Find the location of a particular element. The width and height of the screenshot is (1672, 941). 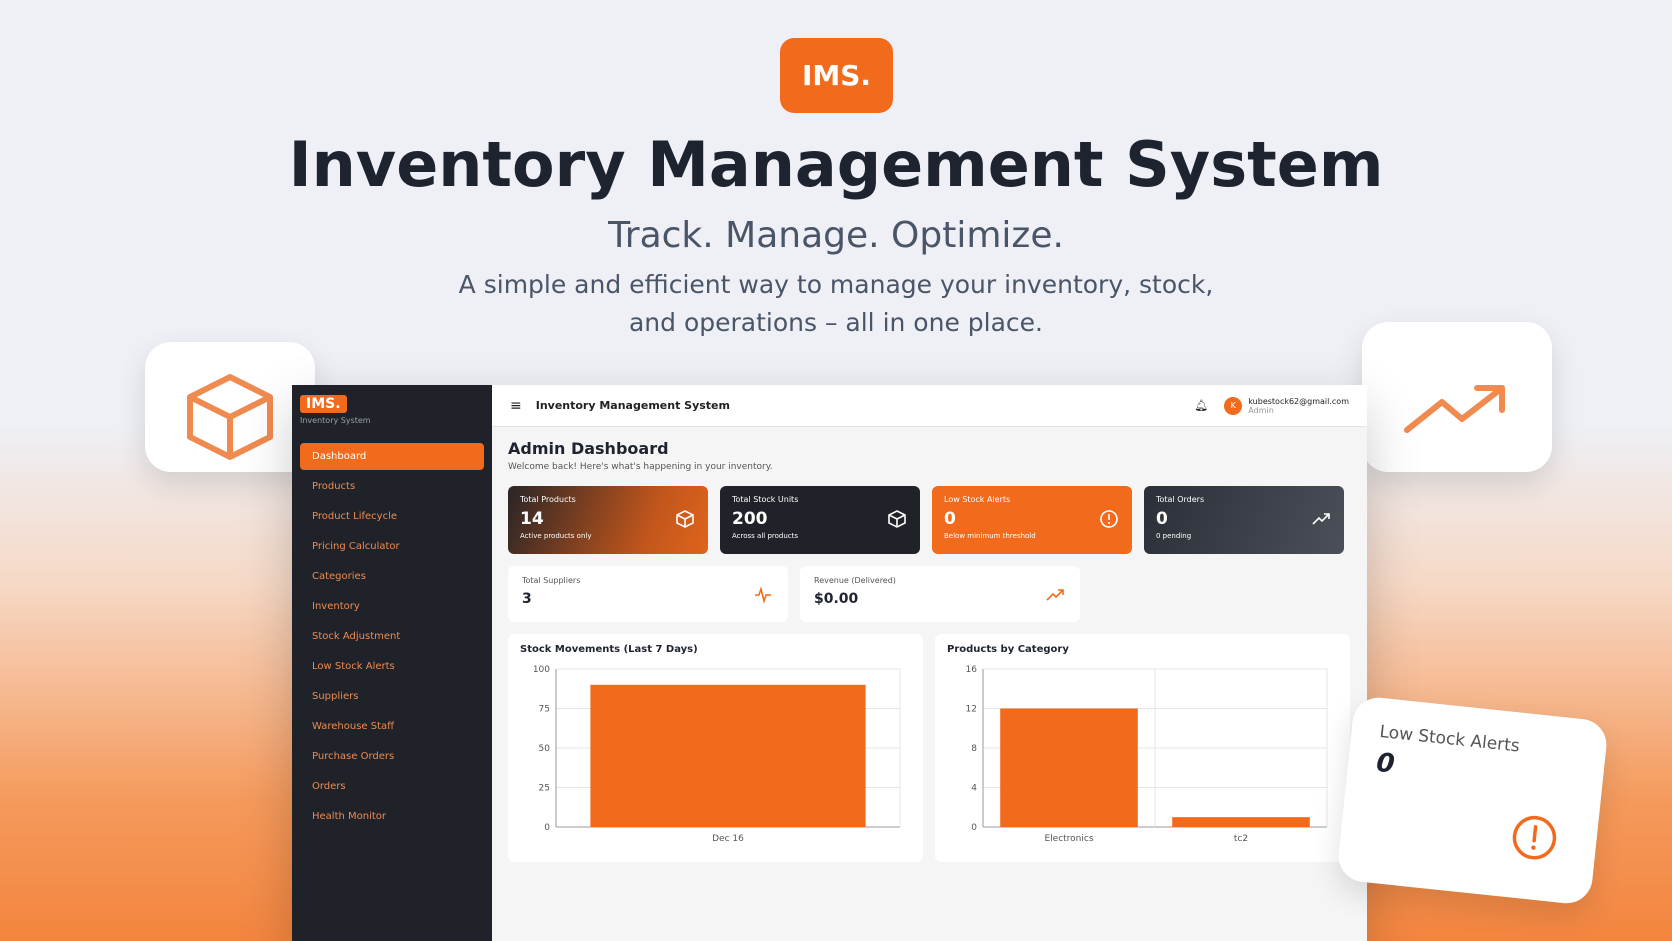

stat-label: Total Stock Units is located at coordinates (765, 499).